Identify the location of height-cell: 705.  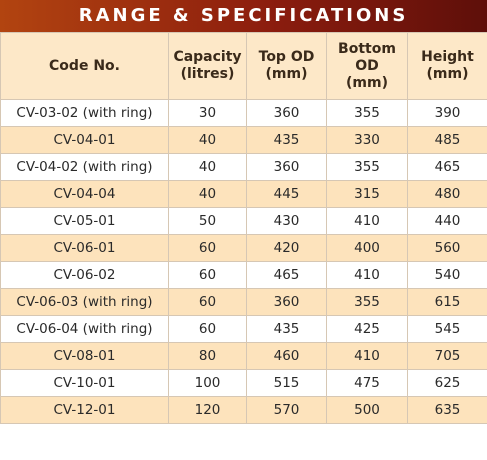
(447, 356).